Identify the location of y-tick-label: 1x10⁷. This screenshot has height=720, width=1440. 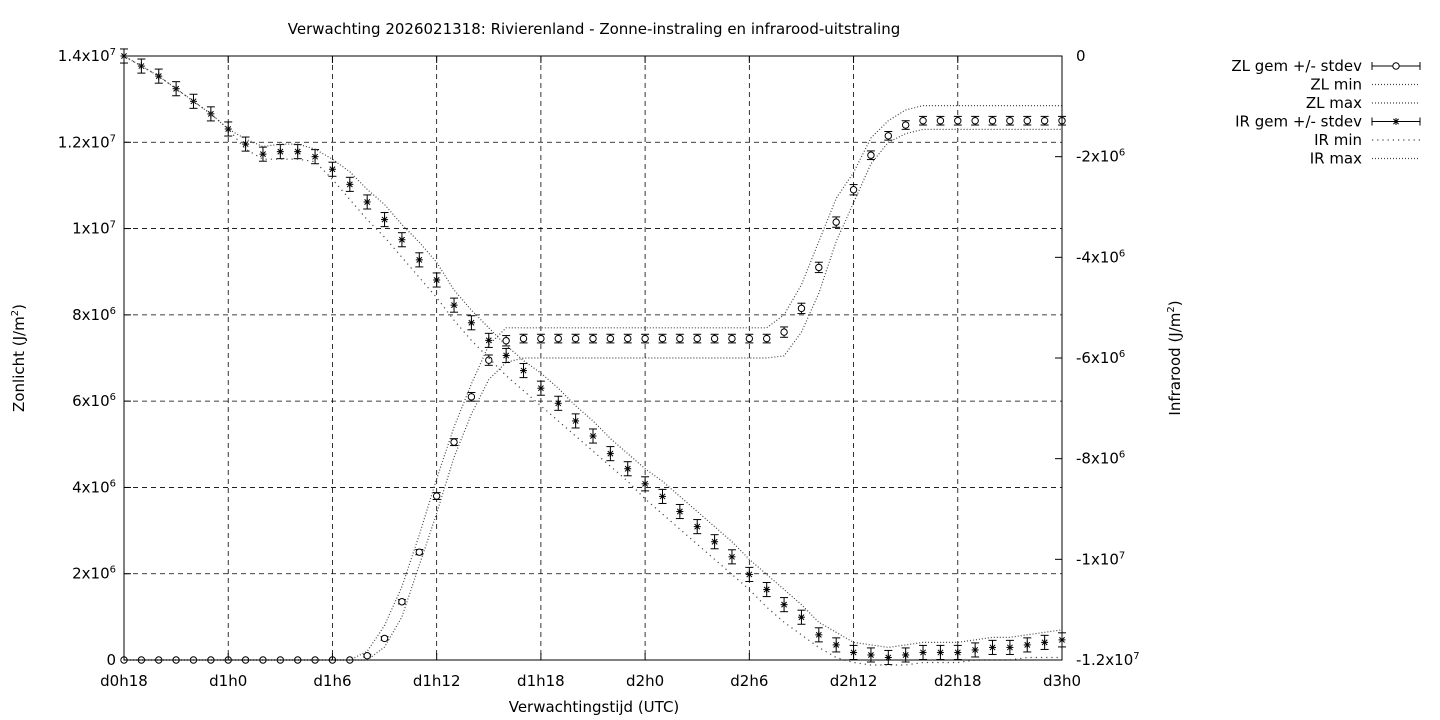
(94, 229).